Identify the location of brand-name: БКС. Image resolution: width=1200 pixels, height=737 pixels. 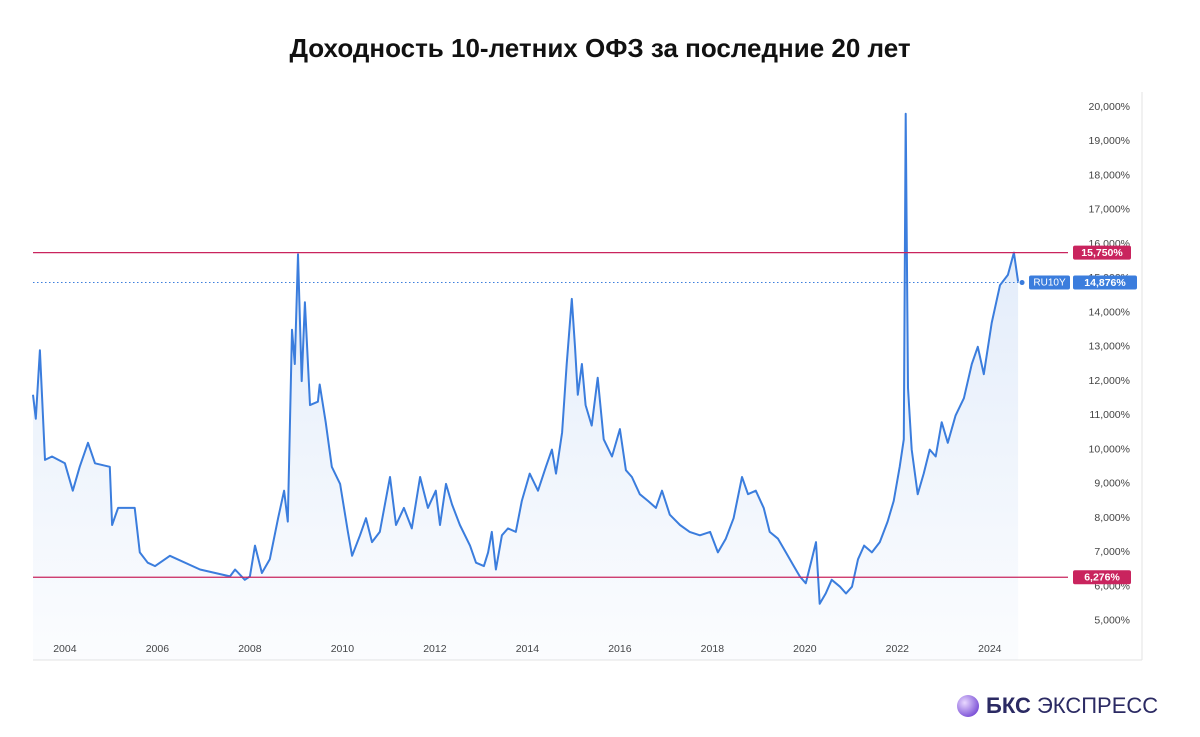
(1008, 705).